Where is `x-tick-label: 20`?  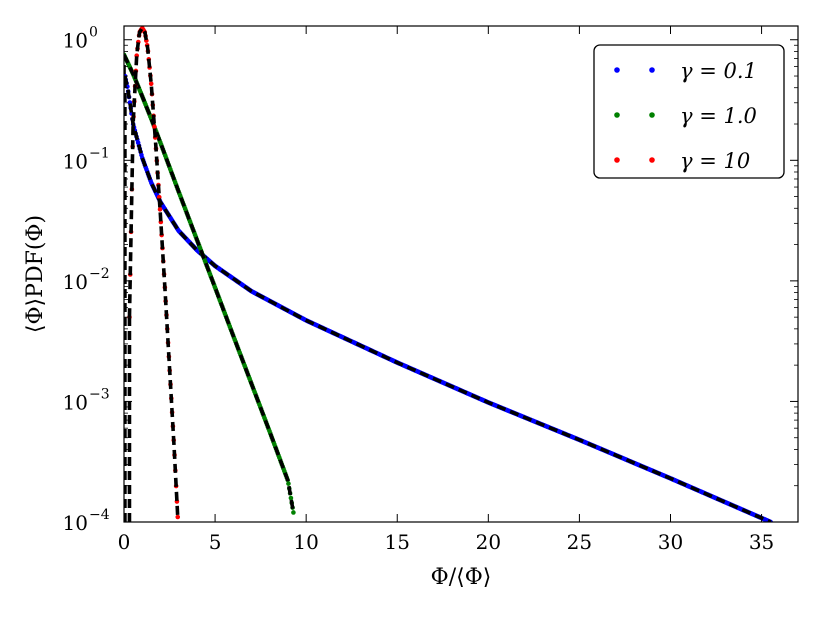
x-tick-label: 20 is located at coordinates (488, 542).